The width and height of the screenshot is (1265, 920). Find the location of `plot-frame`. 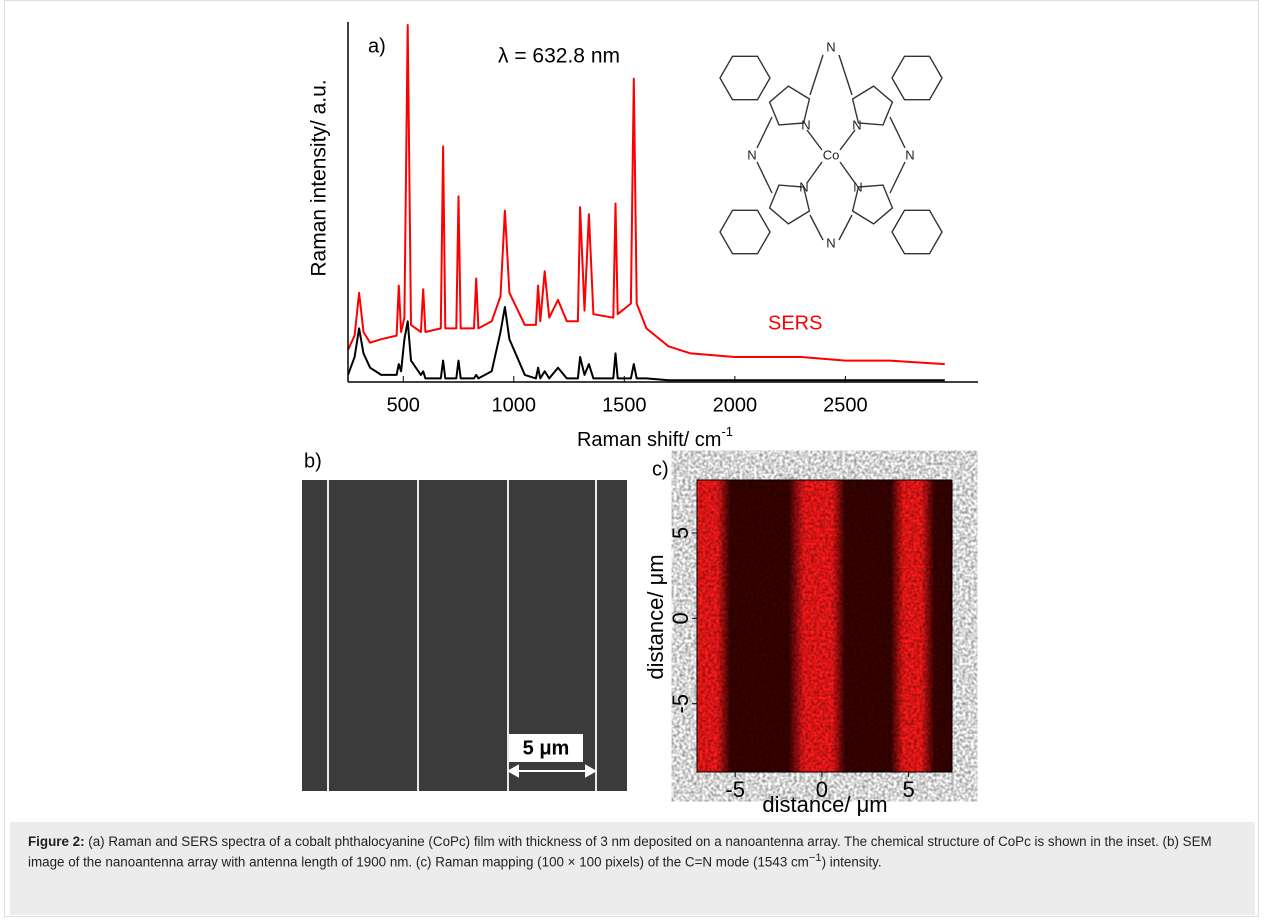

plot-frame is located at coordinates (824, 626).